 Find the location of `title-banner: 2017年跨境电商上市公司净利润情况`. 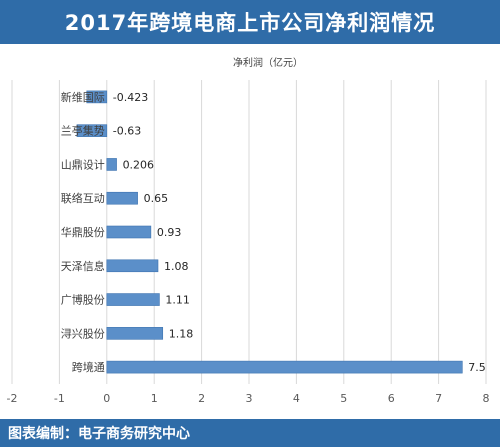

title-banner: 2017年跨境电商上市公司净利润情况 is located at coordinates (250, 22).